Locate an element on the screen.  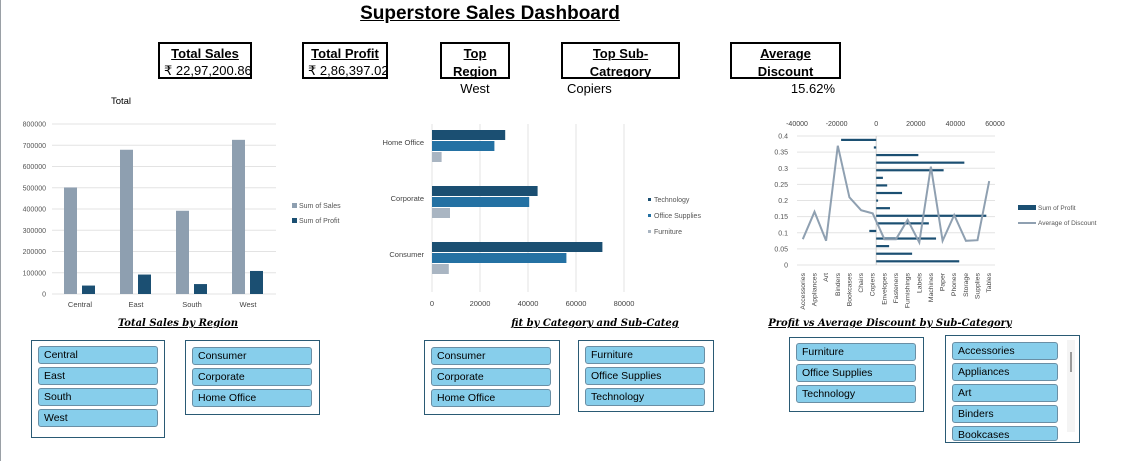
x-tick-label: Accessories is located at coordinates (803, 290).